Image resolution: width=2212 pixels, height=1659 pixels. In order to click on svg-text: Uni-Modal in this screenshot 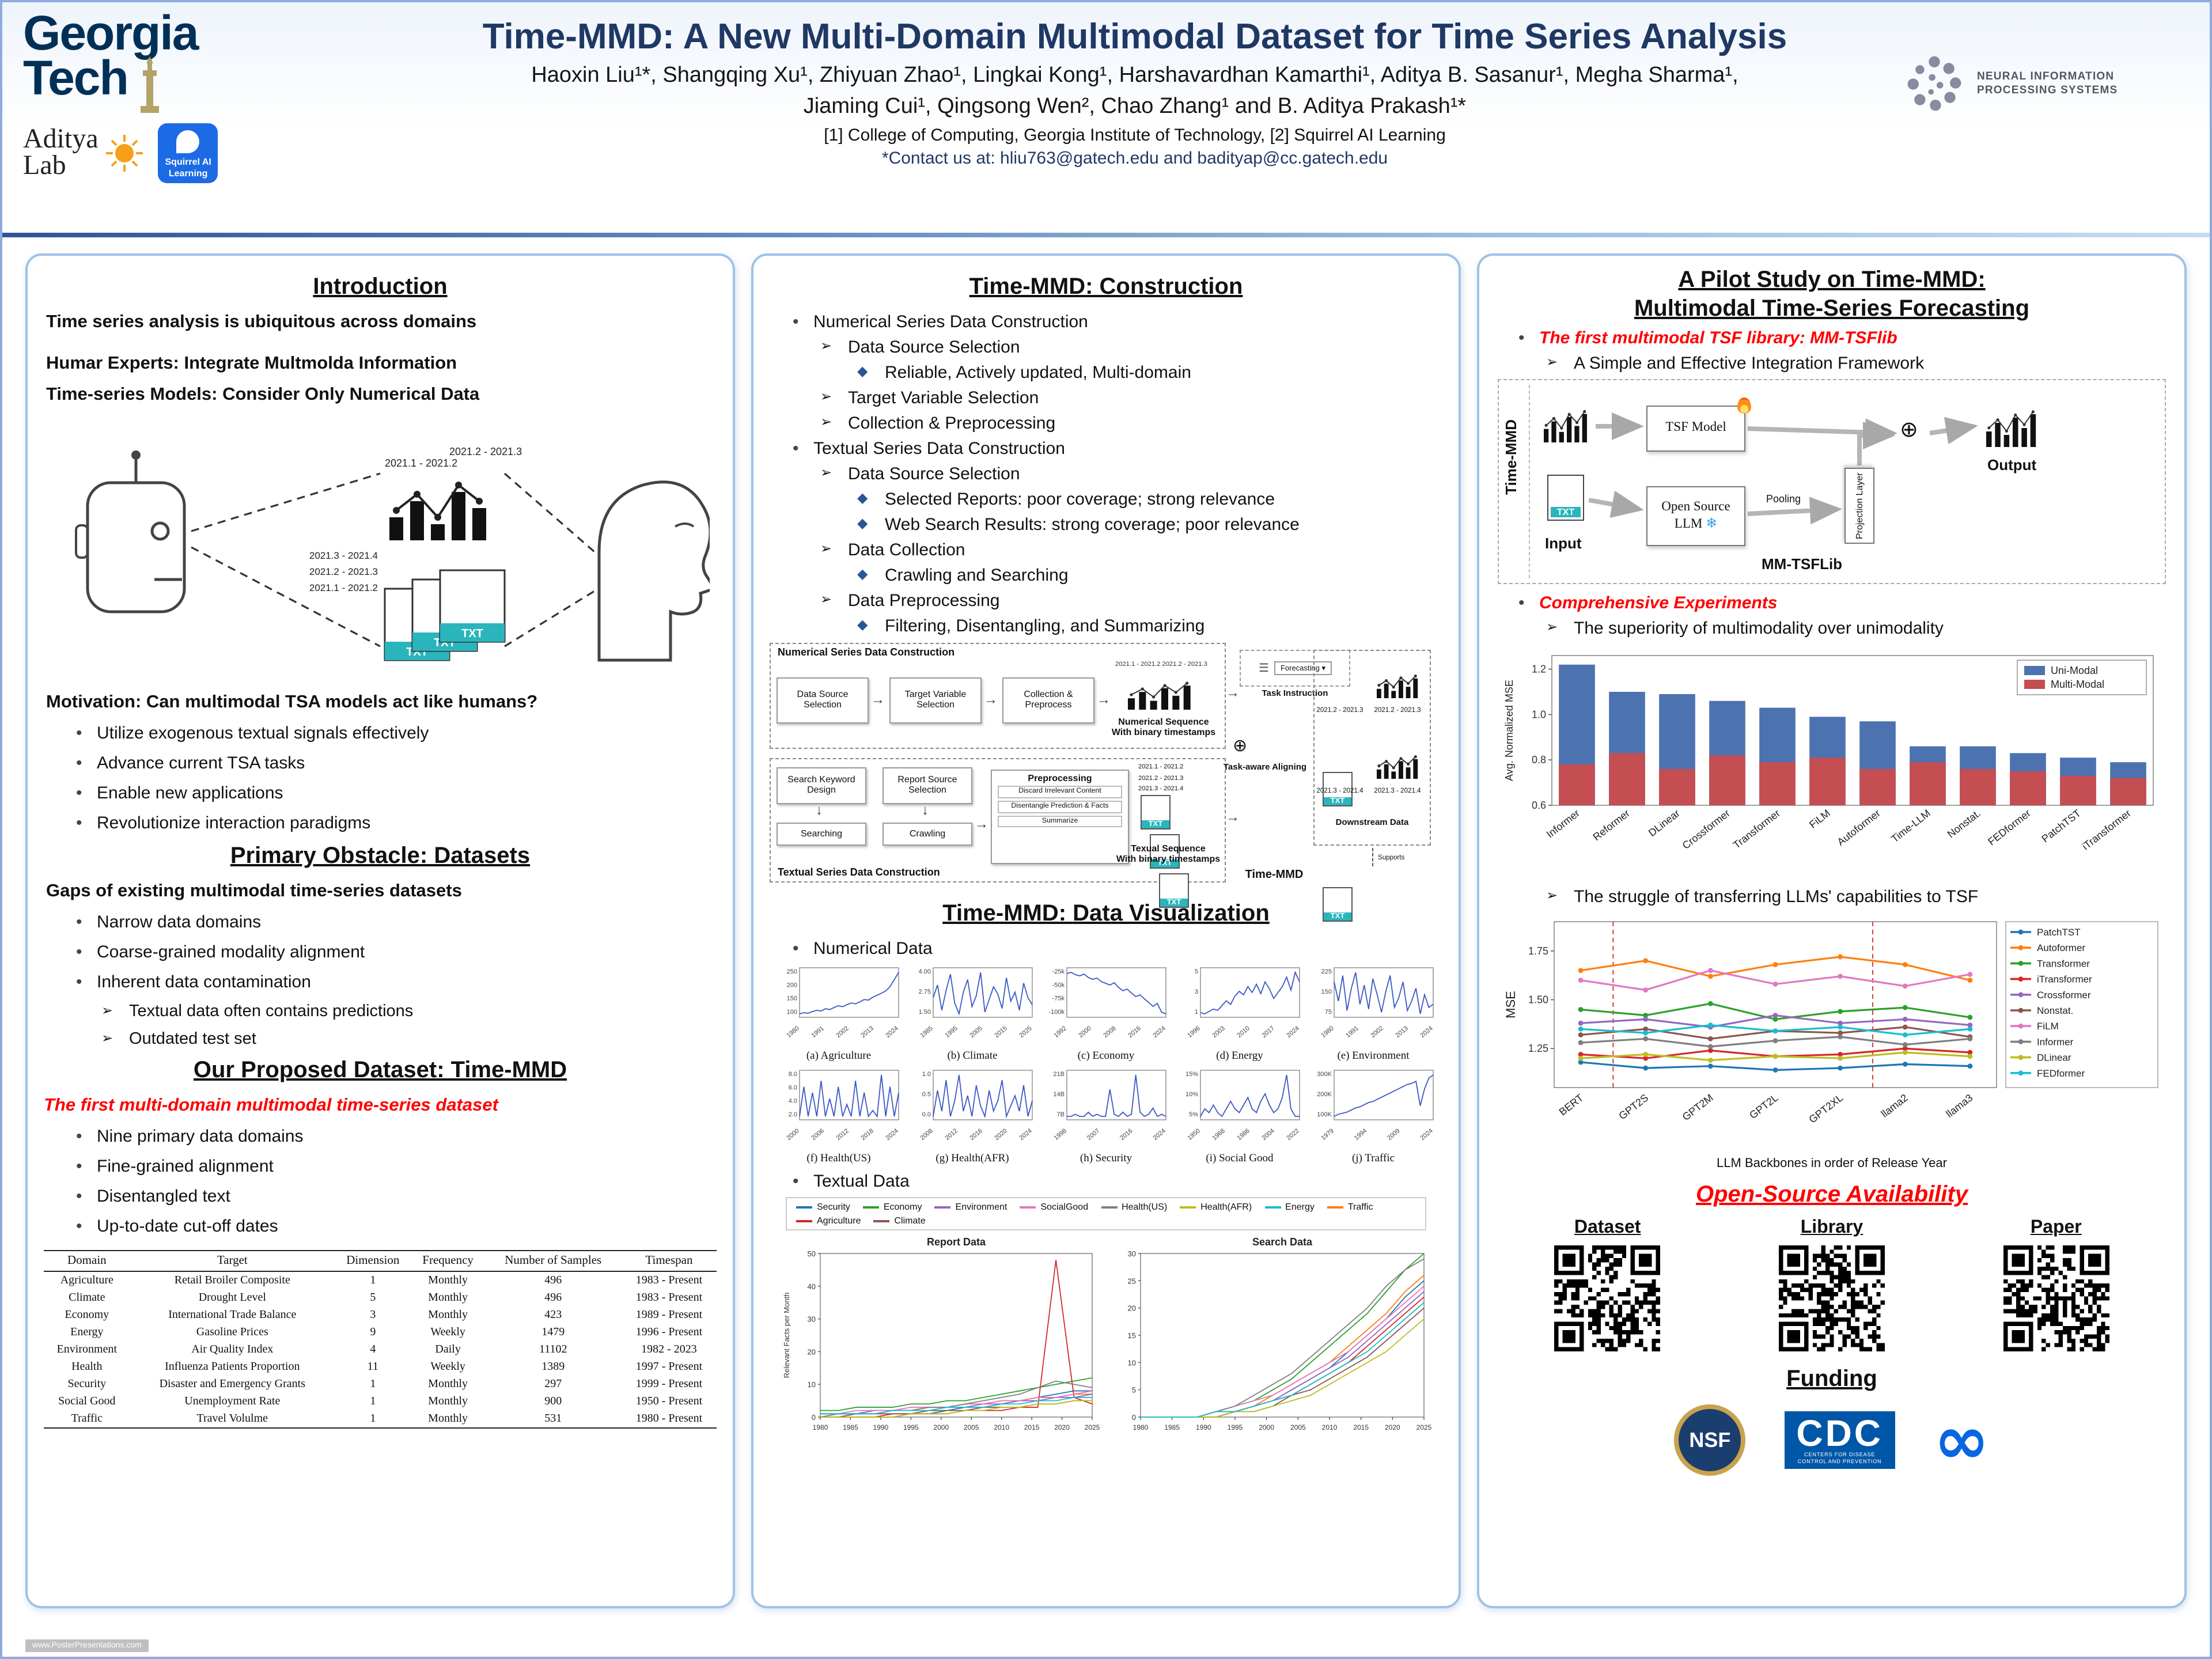, I will do `click(2074, 670)`.